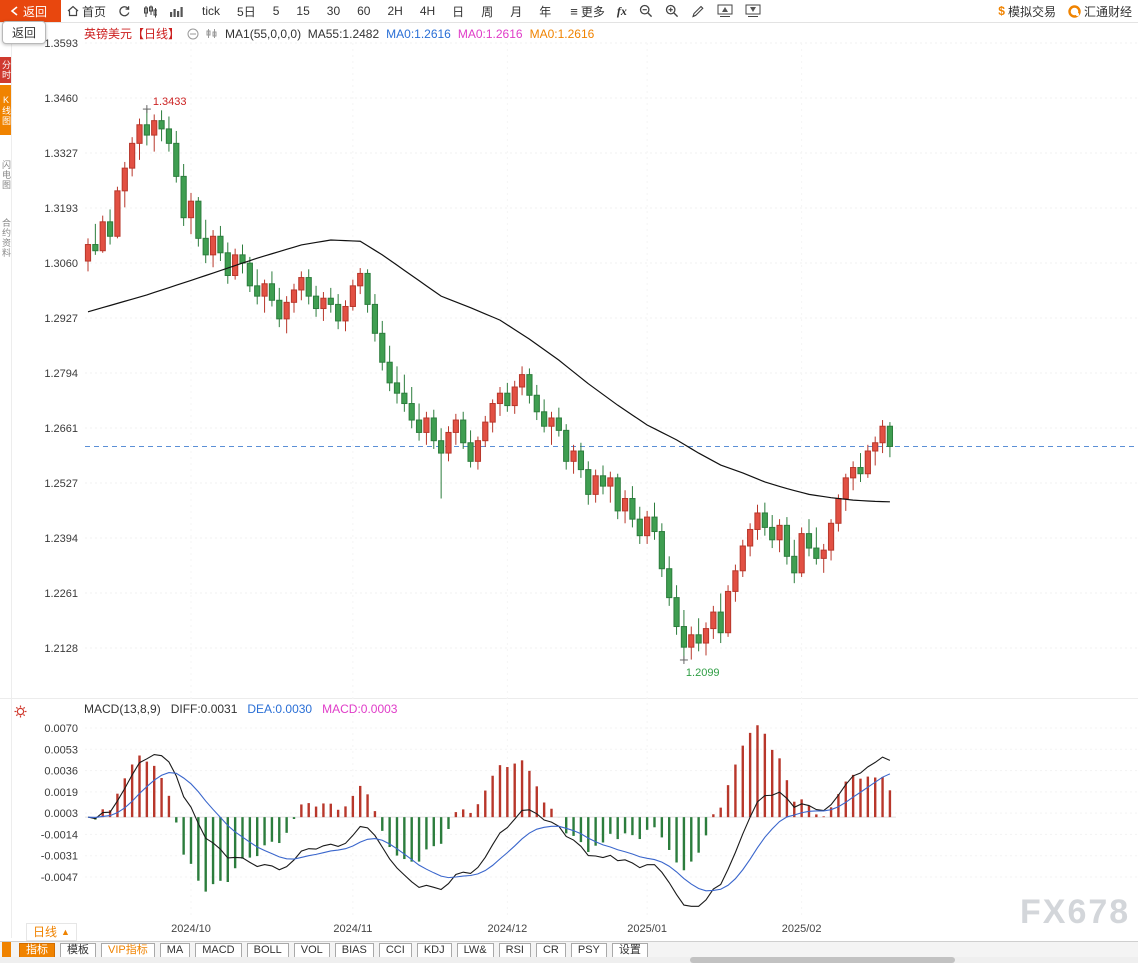 This screenshot has width=1138, height=963. I want to click on tab-RSI: RSI, so click(514, 950).